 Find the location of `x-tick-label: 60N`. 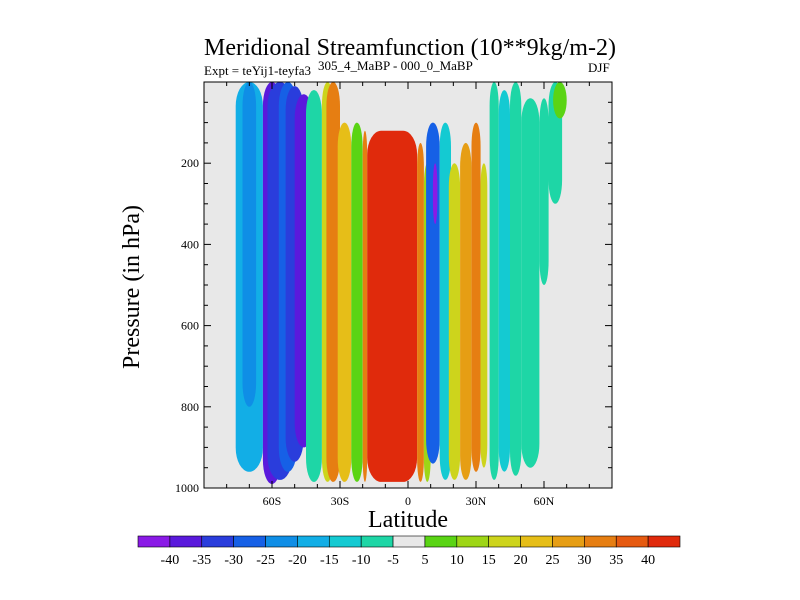

x-tick-label: 60N is located at coordinates (544, 501).